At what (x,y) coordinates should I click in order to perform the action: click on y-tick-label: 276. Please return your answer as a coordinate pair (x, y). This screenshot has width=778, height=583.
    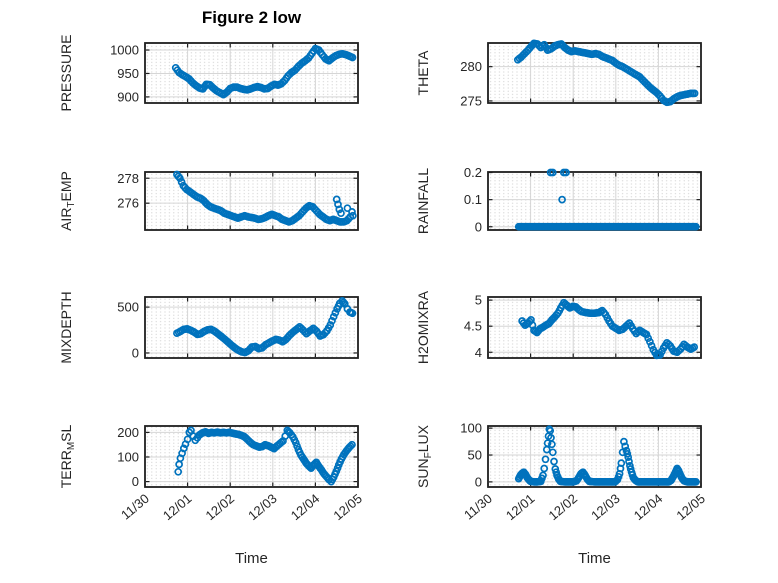
    Looking at the image, I should click on (128, 203).